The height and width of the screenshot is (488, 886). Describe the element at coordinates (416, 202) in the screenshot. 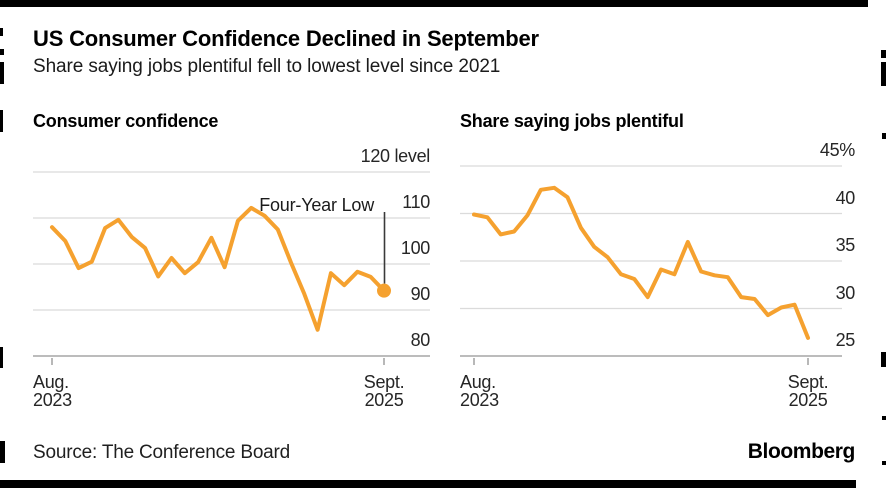

I see `y-axis-tick-label: 110` at that location.